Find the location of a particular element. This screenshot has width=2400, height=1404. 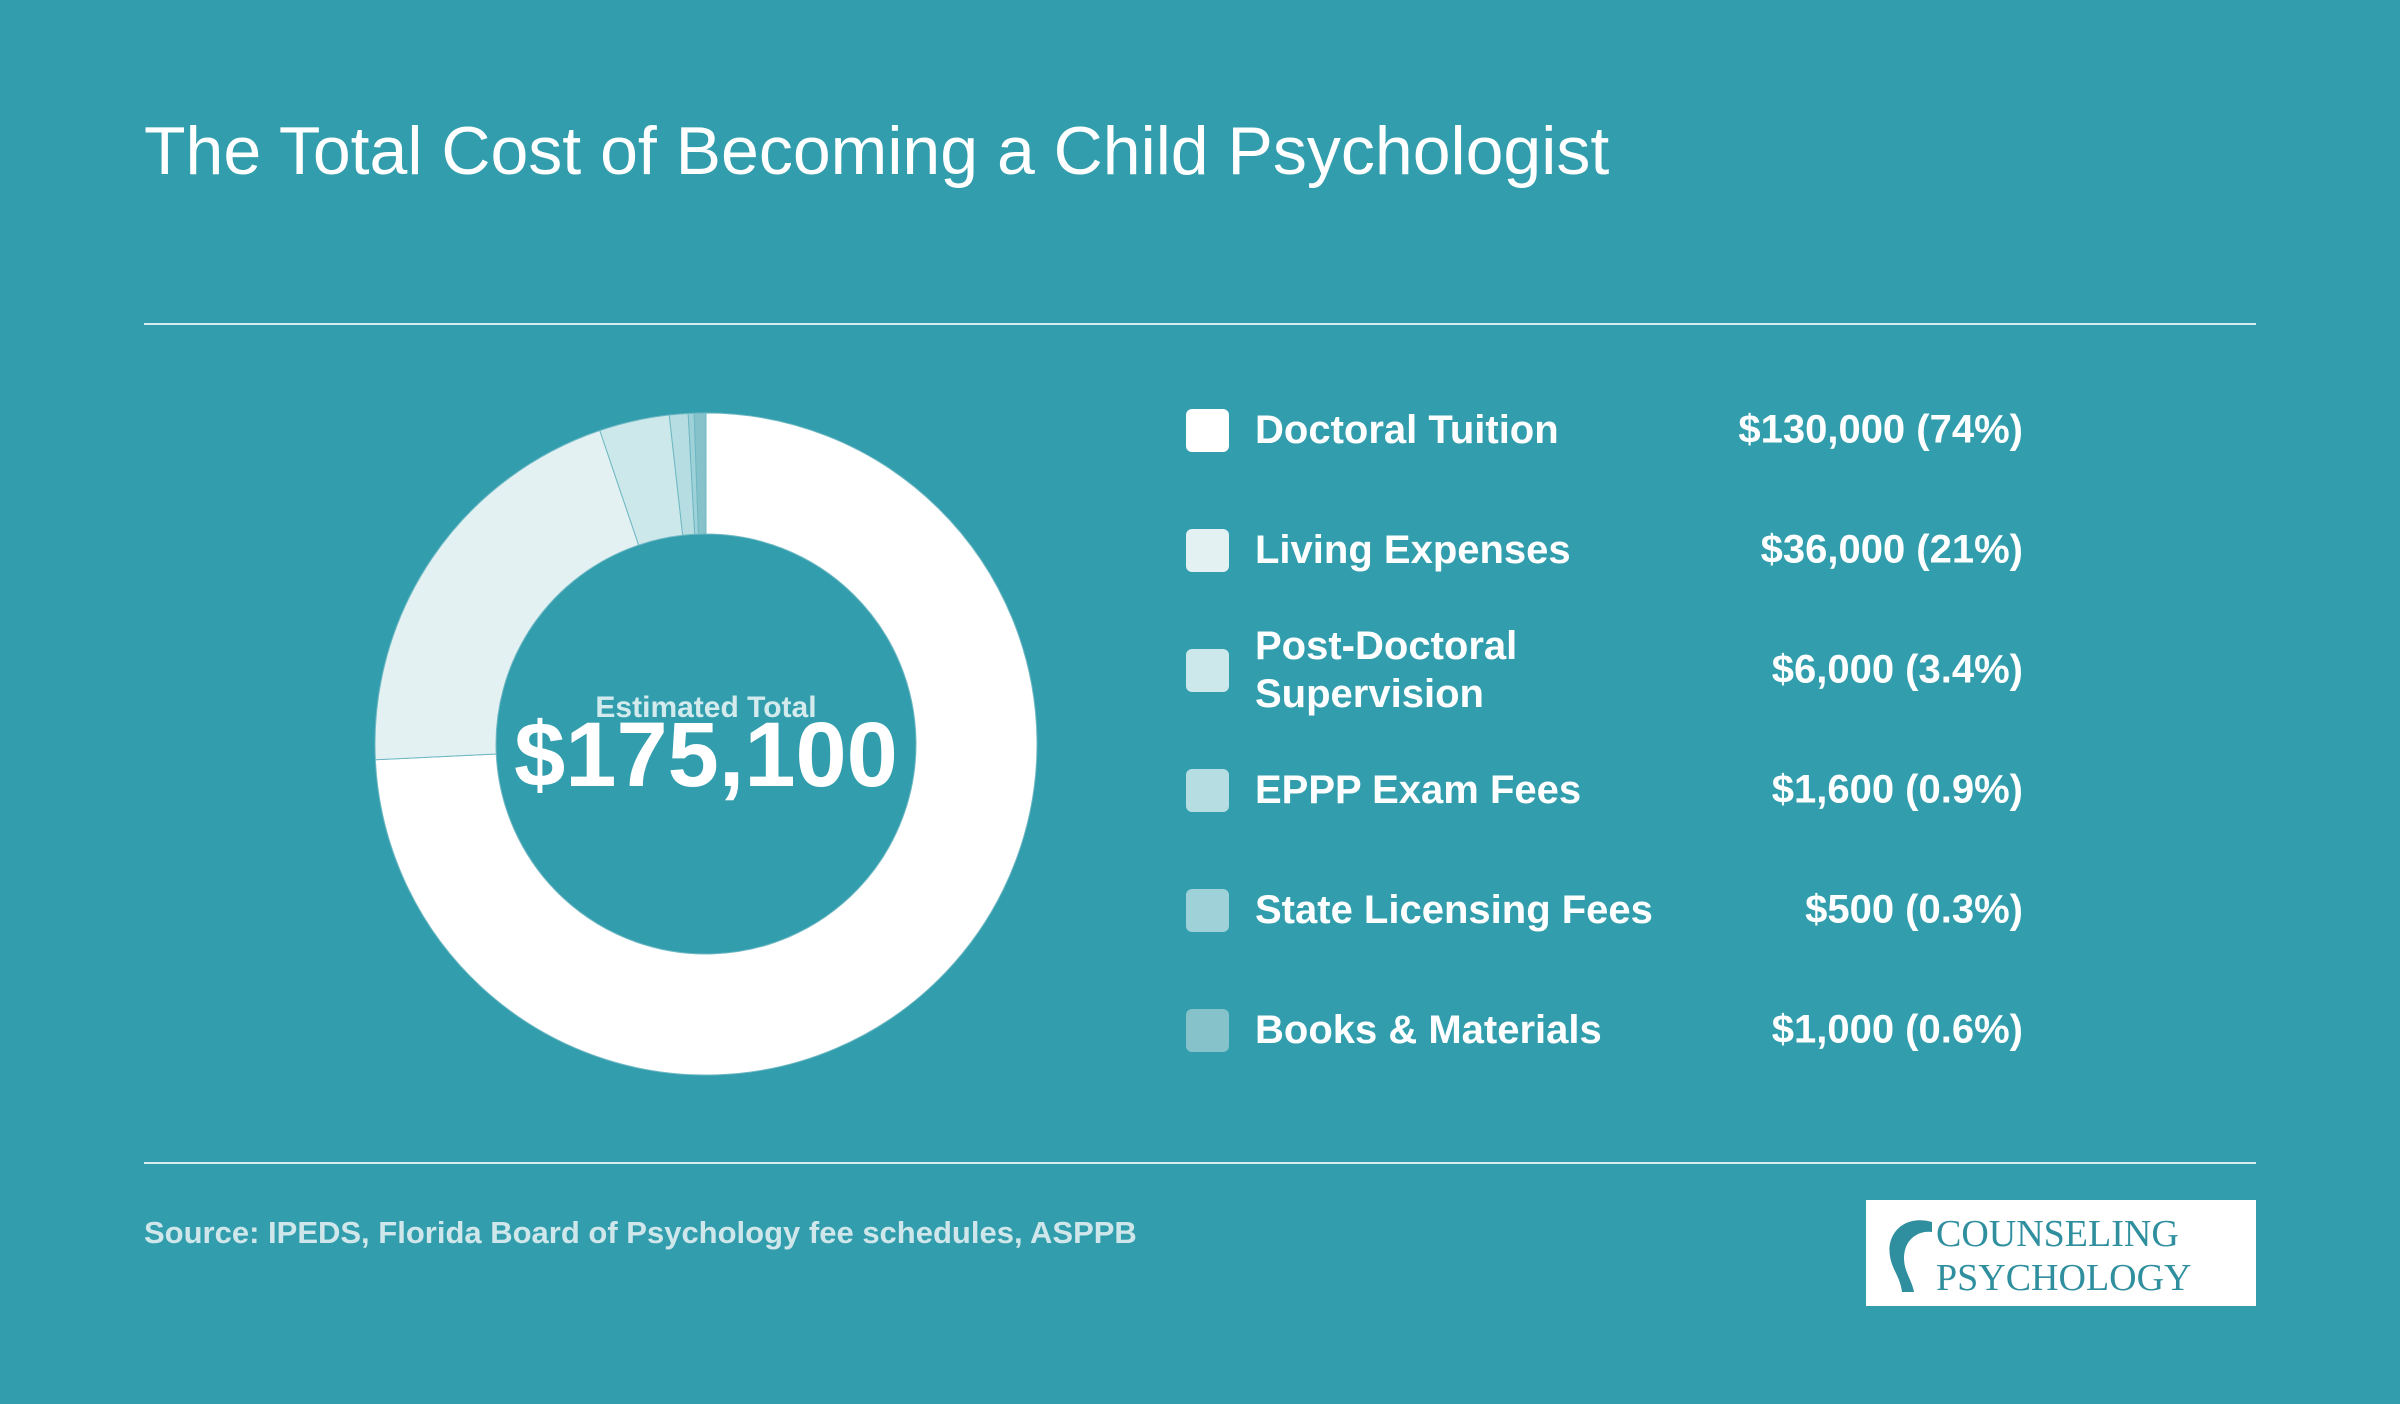

logo-line: PSYCHOLOGY is located at coordinates (2064, 1278).